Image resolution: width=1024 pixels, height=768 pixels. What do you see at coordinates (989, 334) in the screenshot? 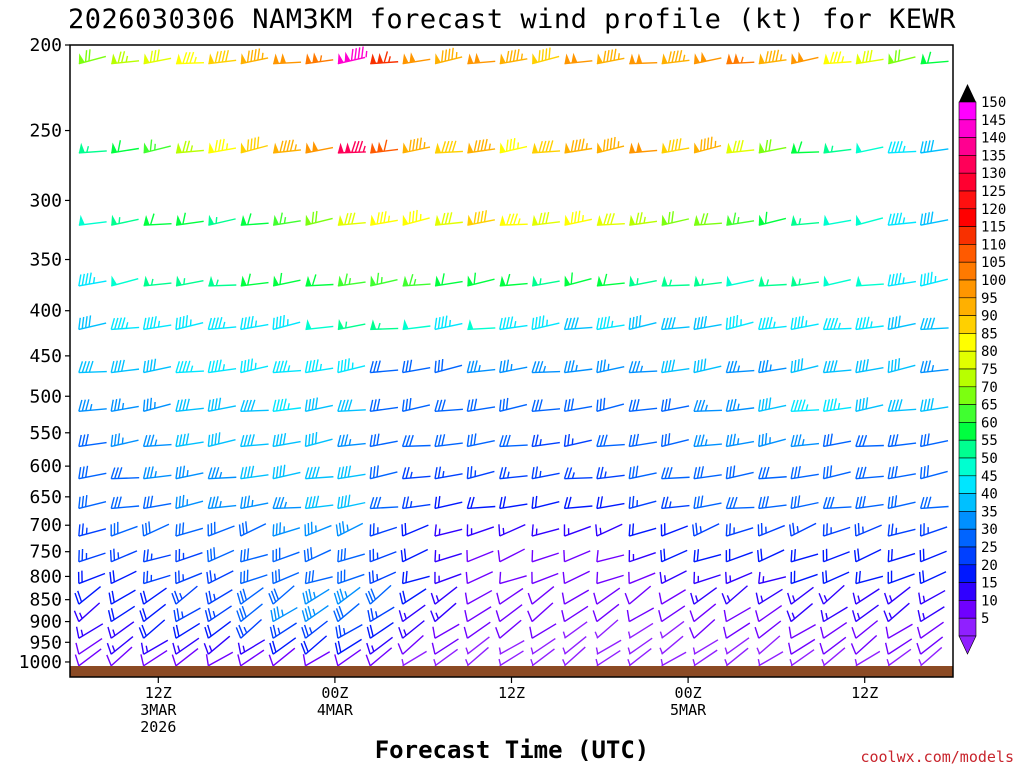
I see `colorbar-label: 85` at bounding box center [989, 334].